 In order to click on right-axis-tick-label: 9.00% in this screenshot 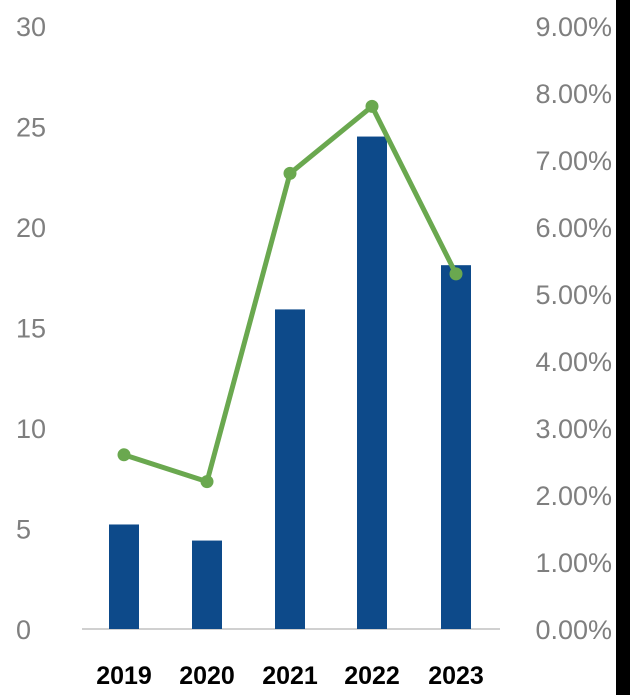, I will do `click(573, 27)`.